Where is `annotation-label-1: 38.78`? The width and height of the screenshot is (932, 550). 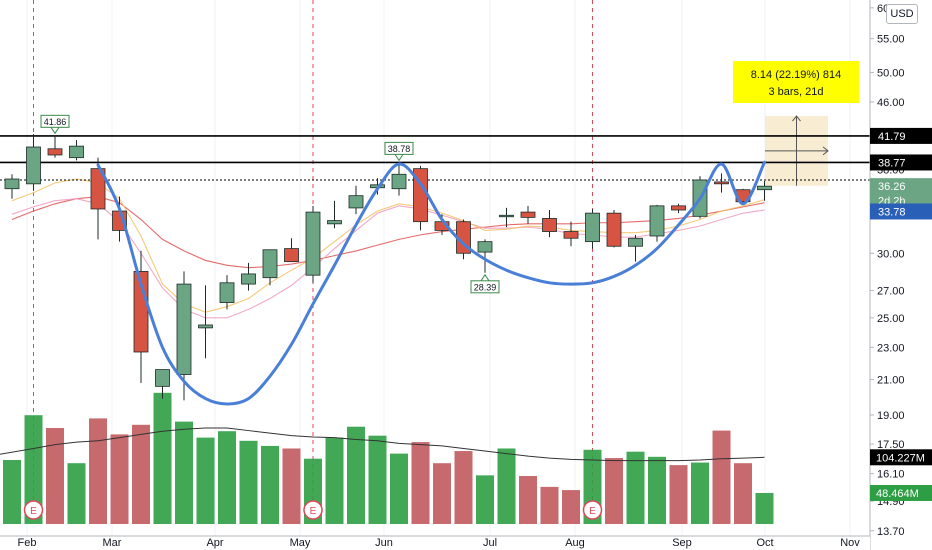
annotation-label-1: 38.78 is located at coordinates (399, 149).